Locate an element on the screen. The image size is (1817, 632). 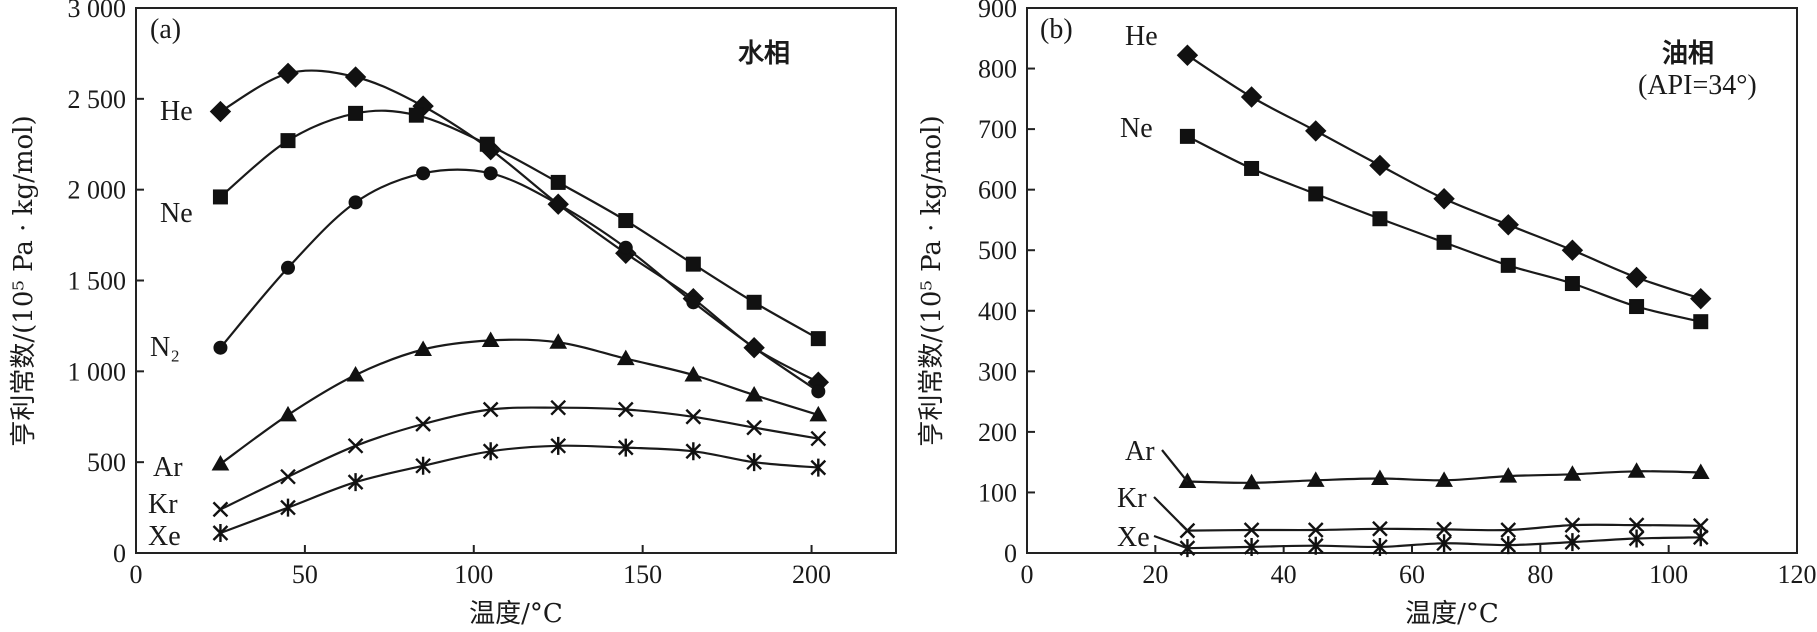
panel-b-line-he is located at coordinates (1444, 177).